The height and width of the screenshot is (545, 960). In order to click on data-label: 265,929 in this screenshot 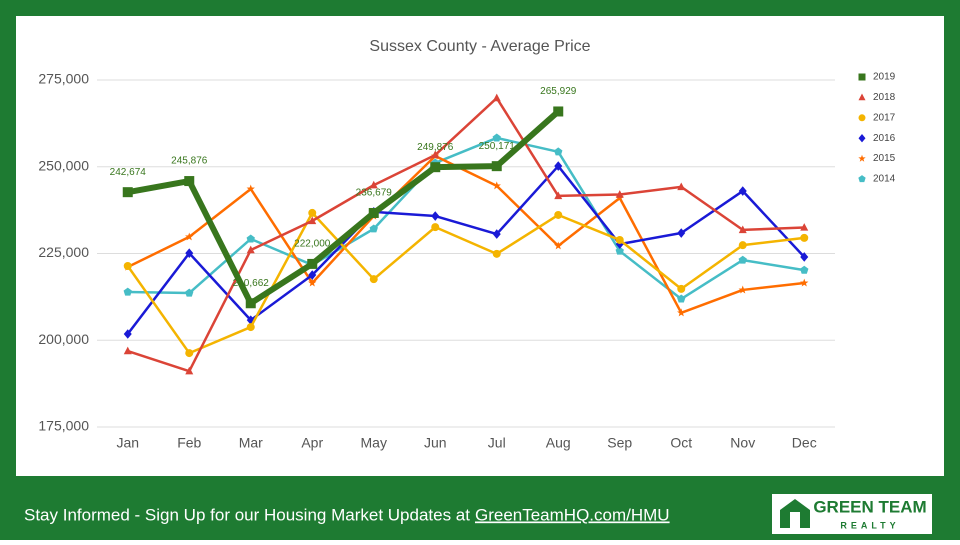, I will do `click(558, 91)`.